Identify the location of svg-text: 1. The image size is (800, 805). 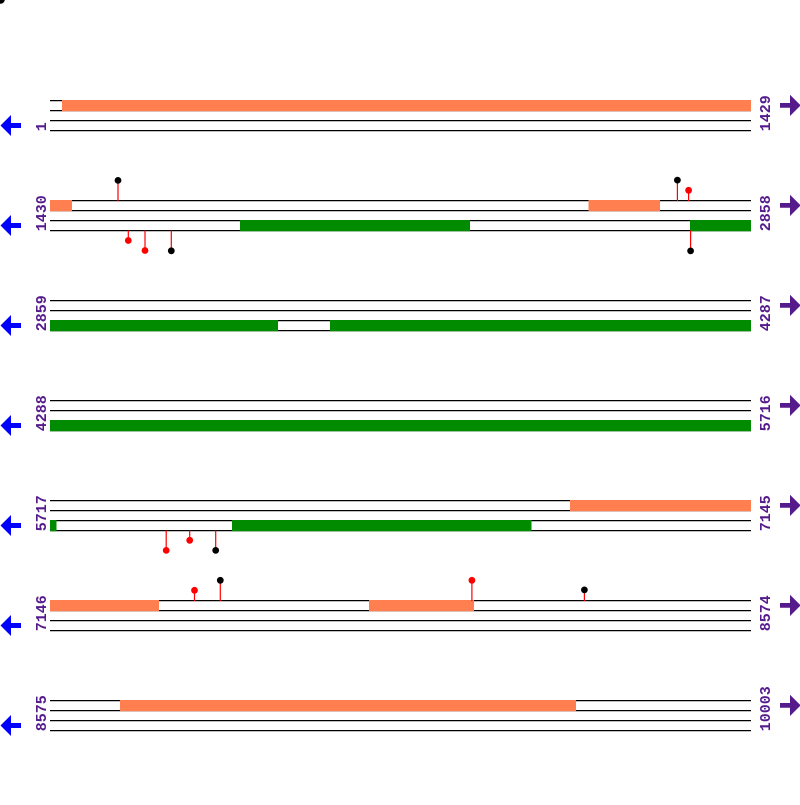
(42, 126).